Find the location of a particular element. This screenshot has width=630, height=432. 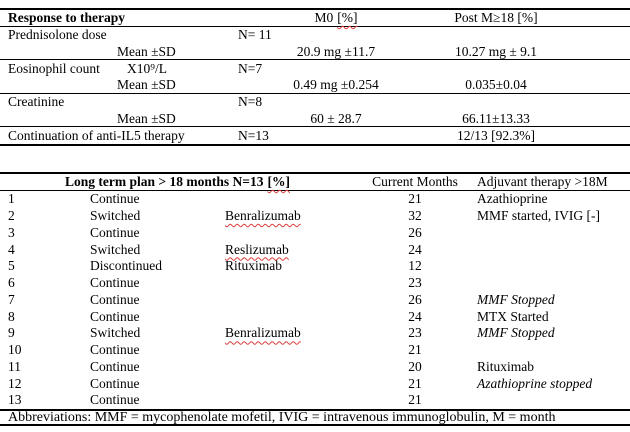

plan-row: 3 Continue 26 is located at coordinates (315, 233).